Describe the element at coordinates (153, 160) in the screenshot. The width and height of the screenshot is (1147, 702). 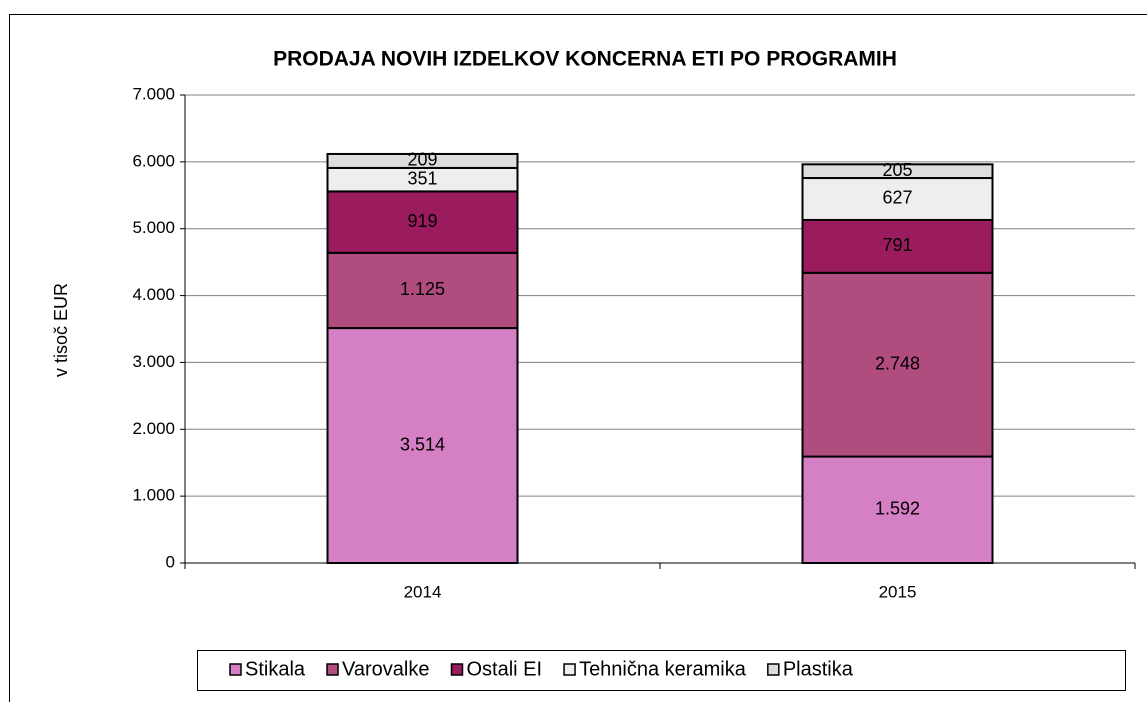
I see `y-tick-label: 6.000` at that location.